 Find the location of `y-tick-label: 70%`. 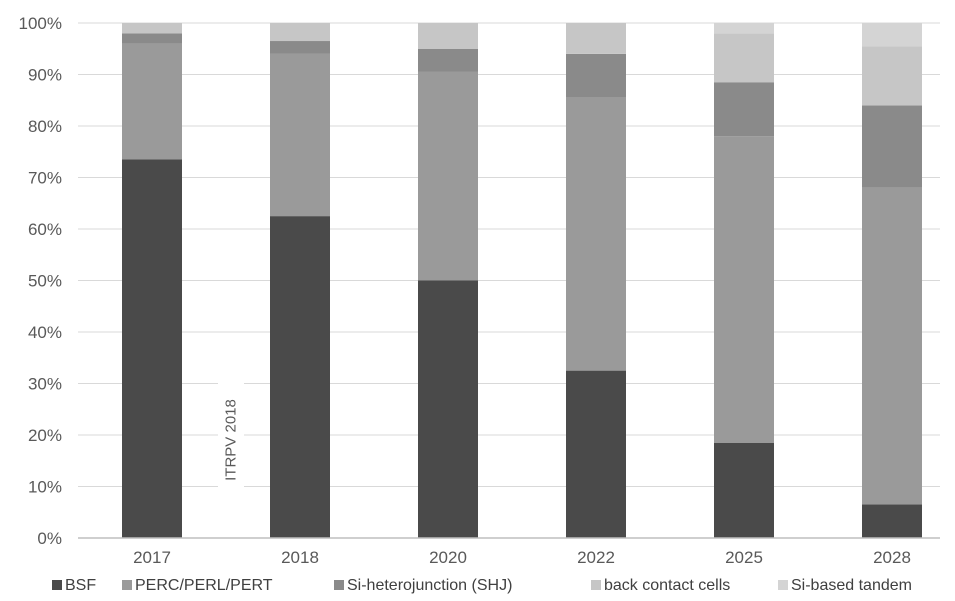

y-tick-label: 70% is located at coordinates (45, 178).